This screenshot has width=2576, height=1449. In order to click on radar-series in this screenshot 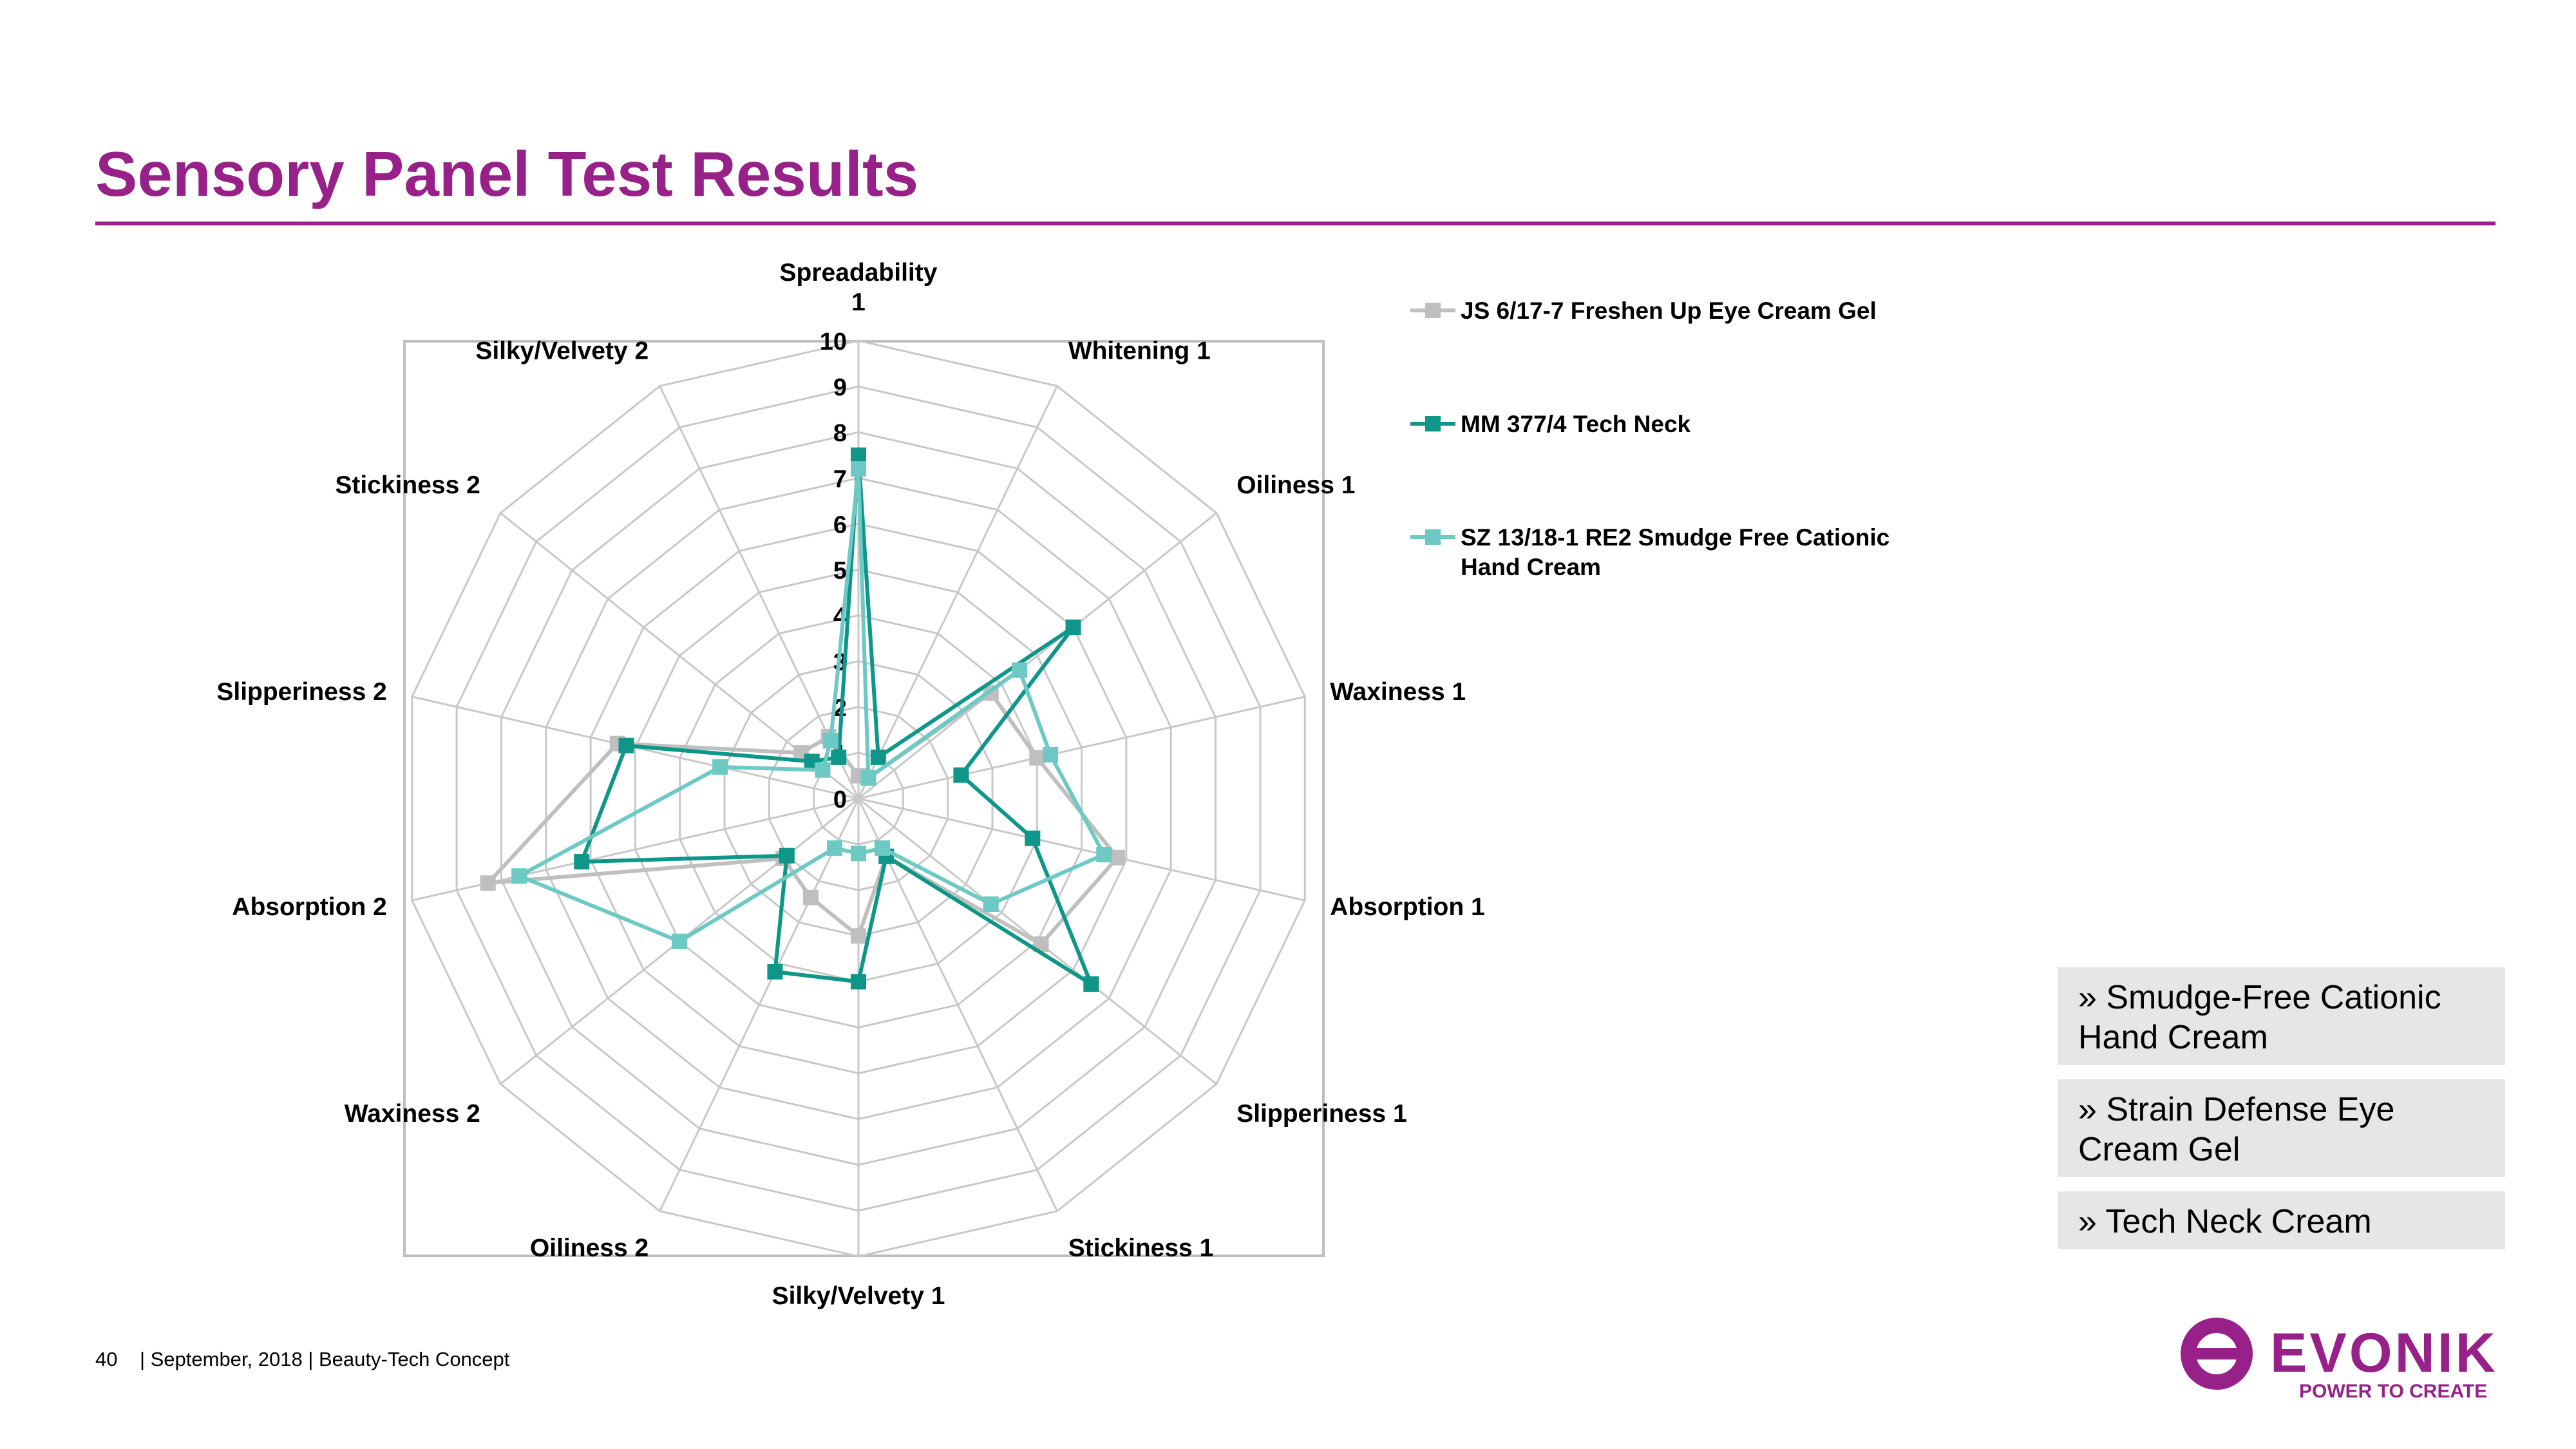, I will do `click(803, 719)`.